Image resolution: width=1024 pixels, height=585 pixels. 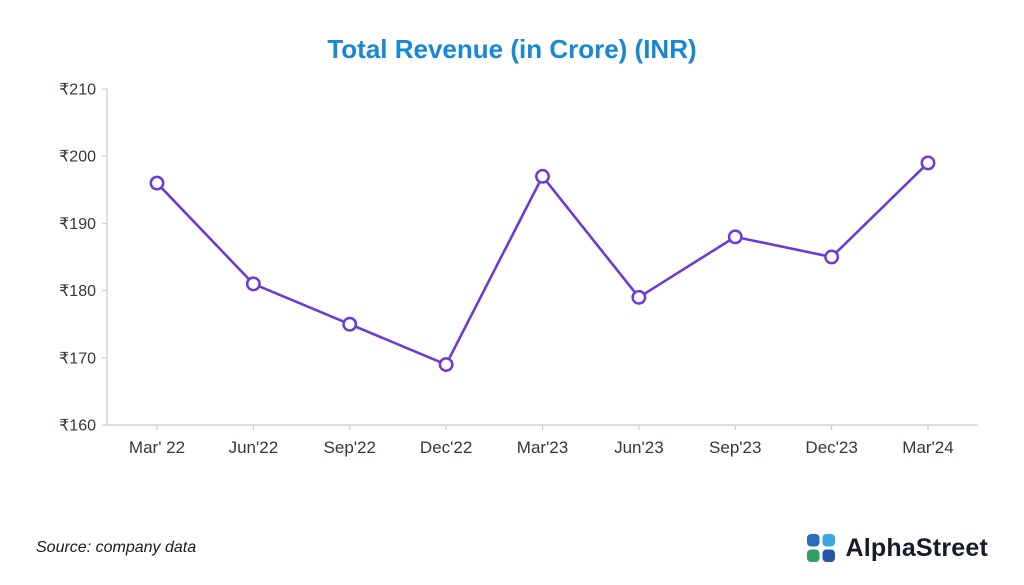 What do you see at coordinates (821, 548) in the screenshot?
I see `alphastreet-logo-icon` at bounding box center [821, 548].